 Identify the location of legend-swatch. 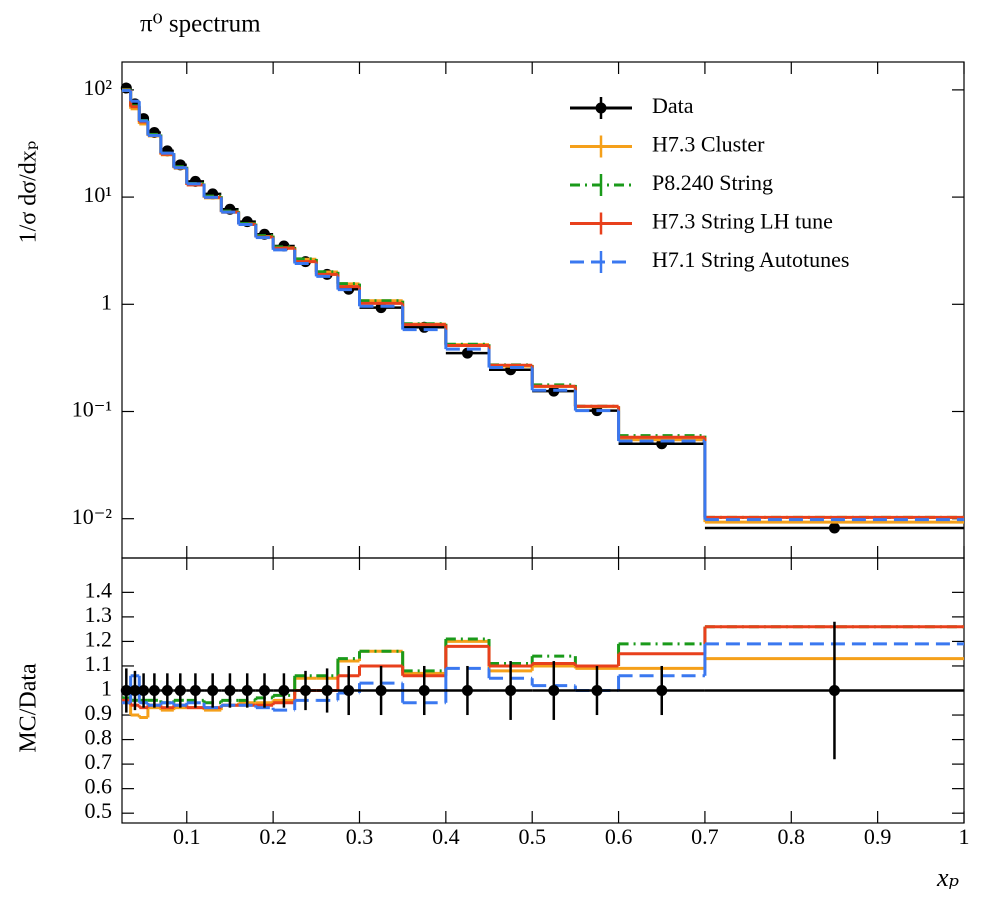
(601, 108).